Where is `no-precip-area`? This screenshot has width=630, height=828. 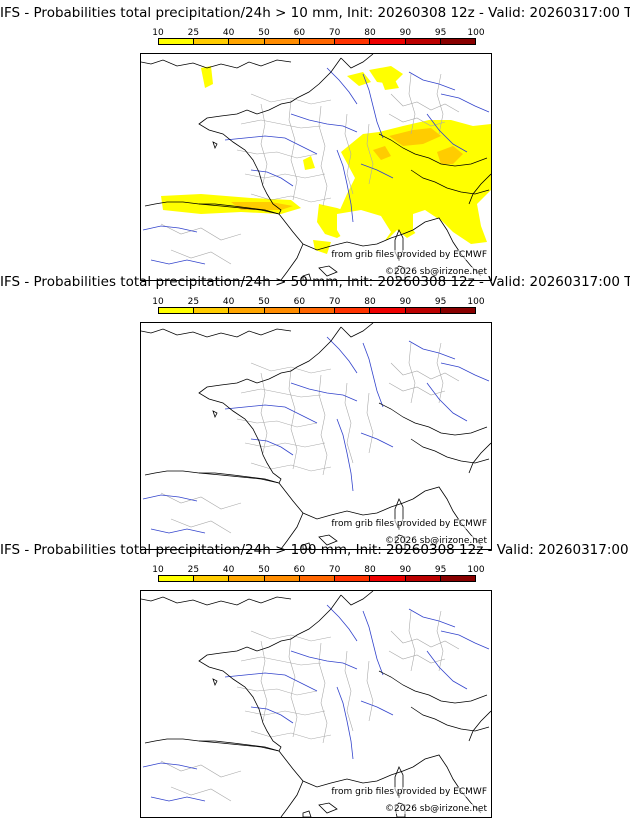
no-precip-area is located at coordinates (428, 227).